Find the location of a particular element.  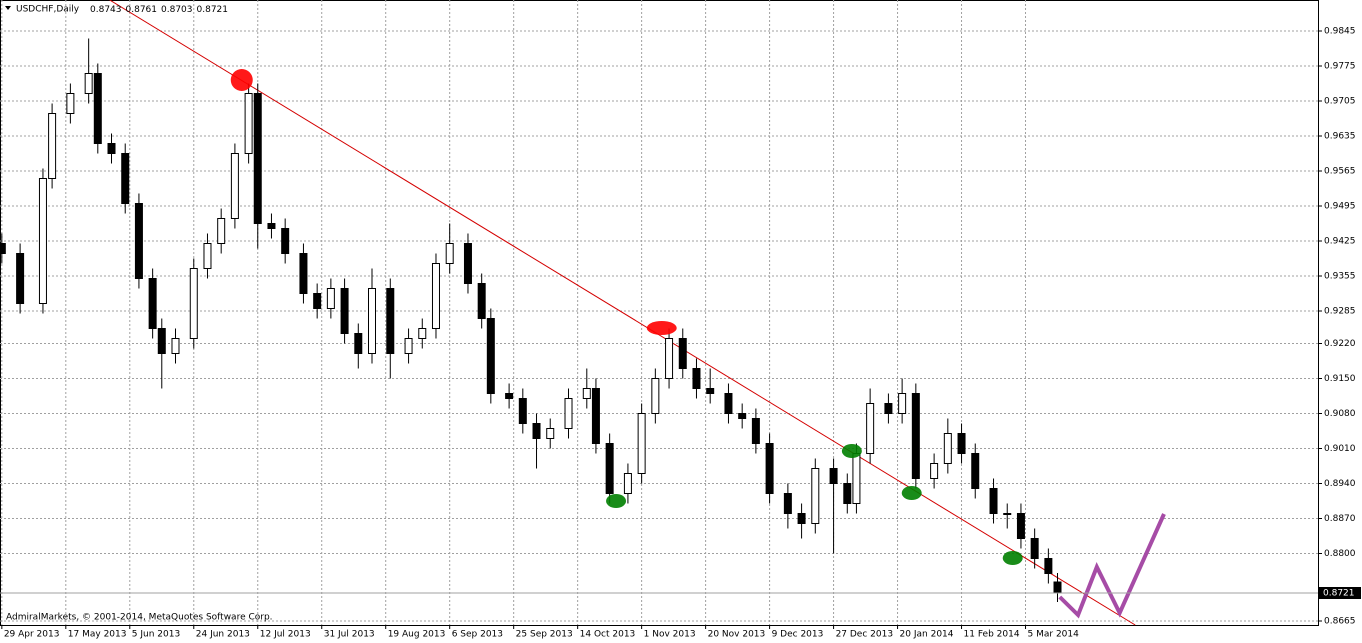

marker-dot is located at coordinates (241, 80).